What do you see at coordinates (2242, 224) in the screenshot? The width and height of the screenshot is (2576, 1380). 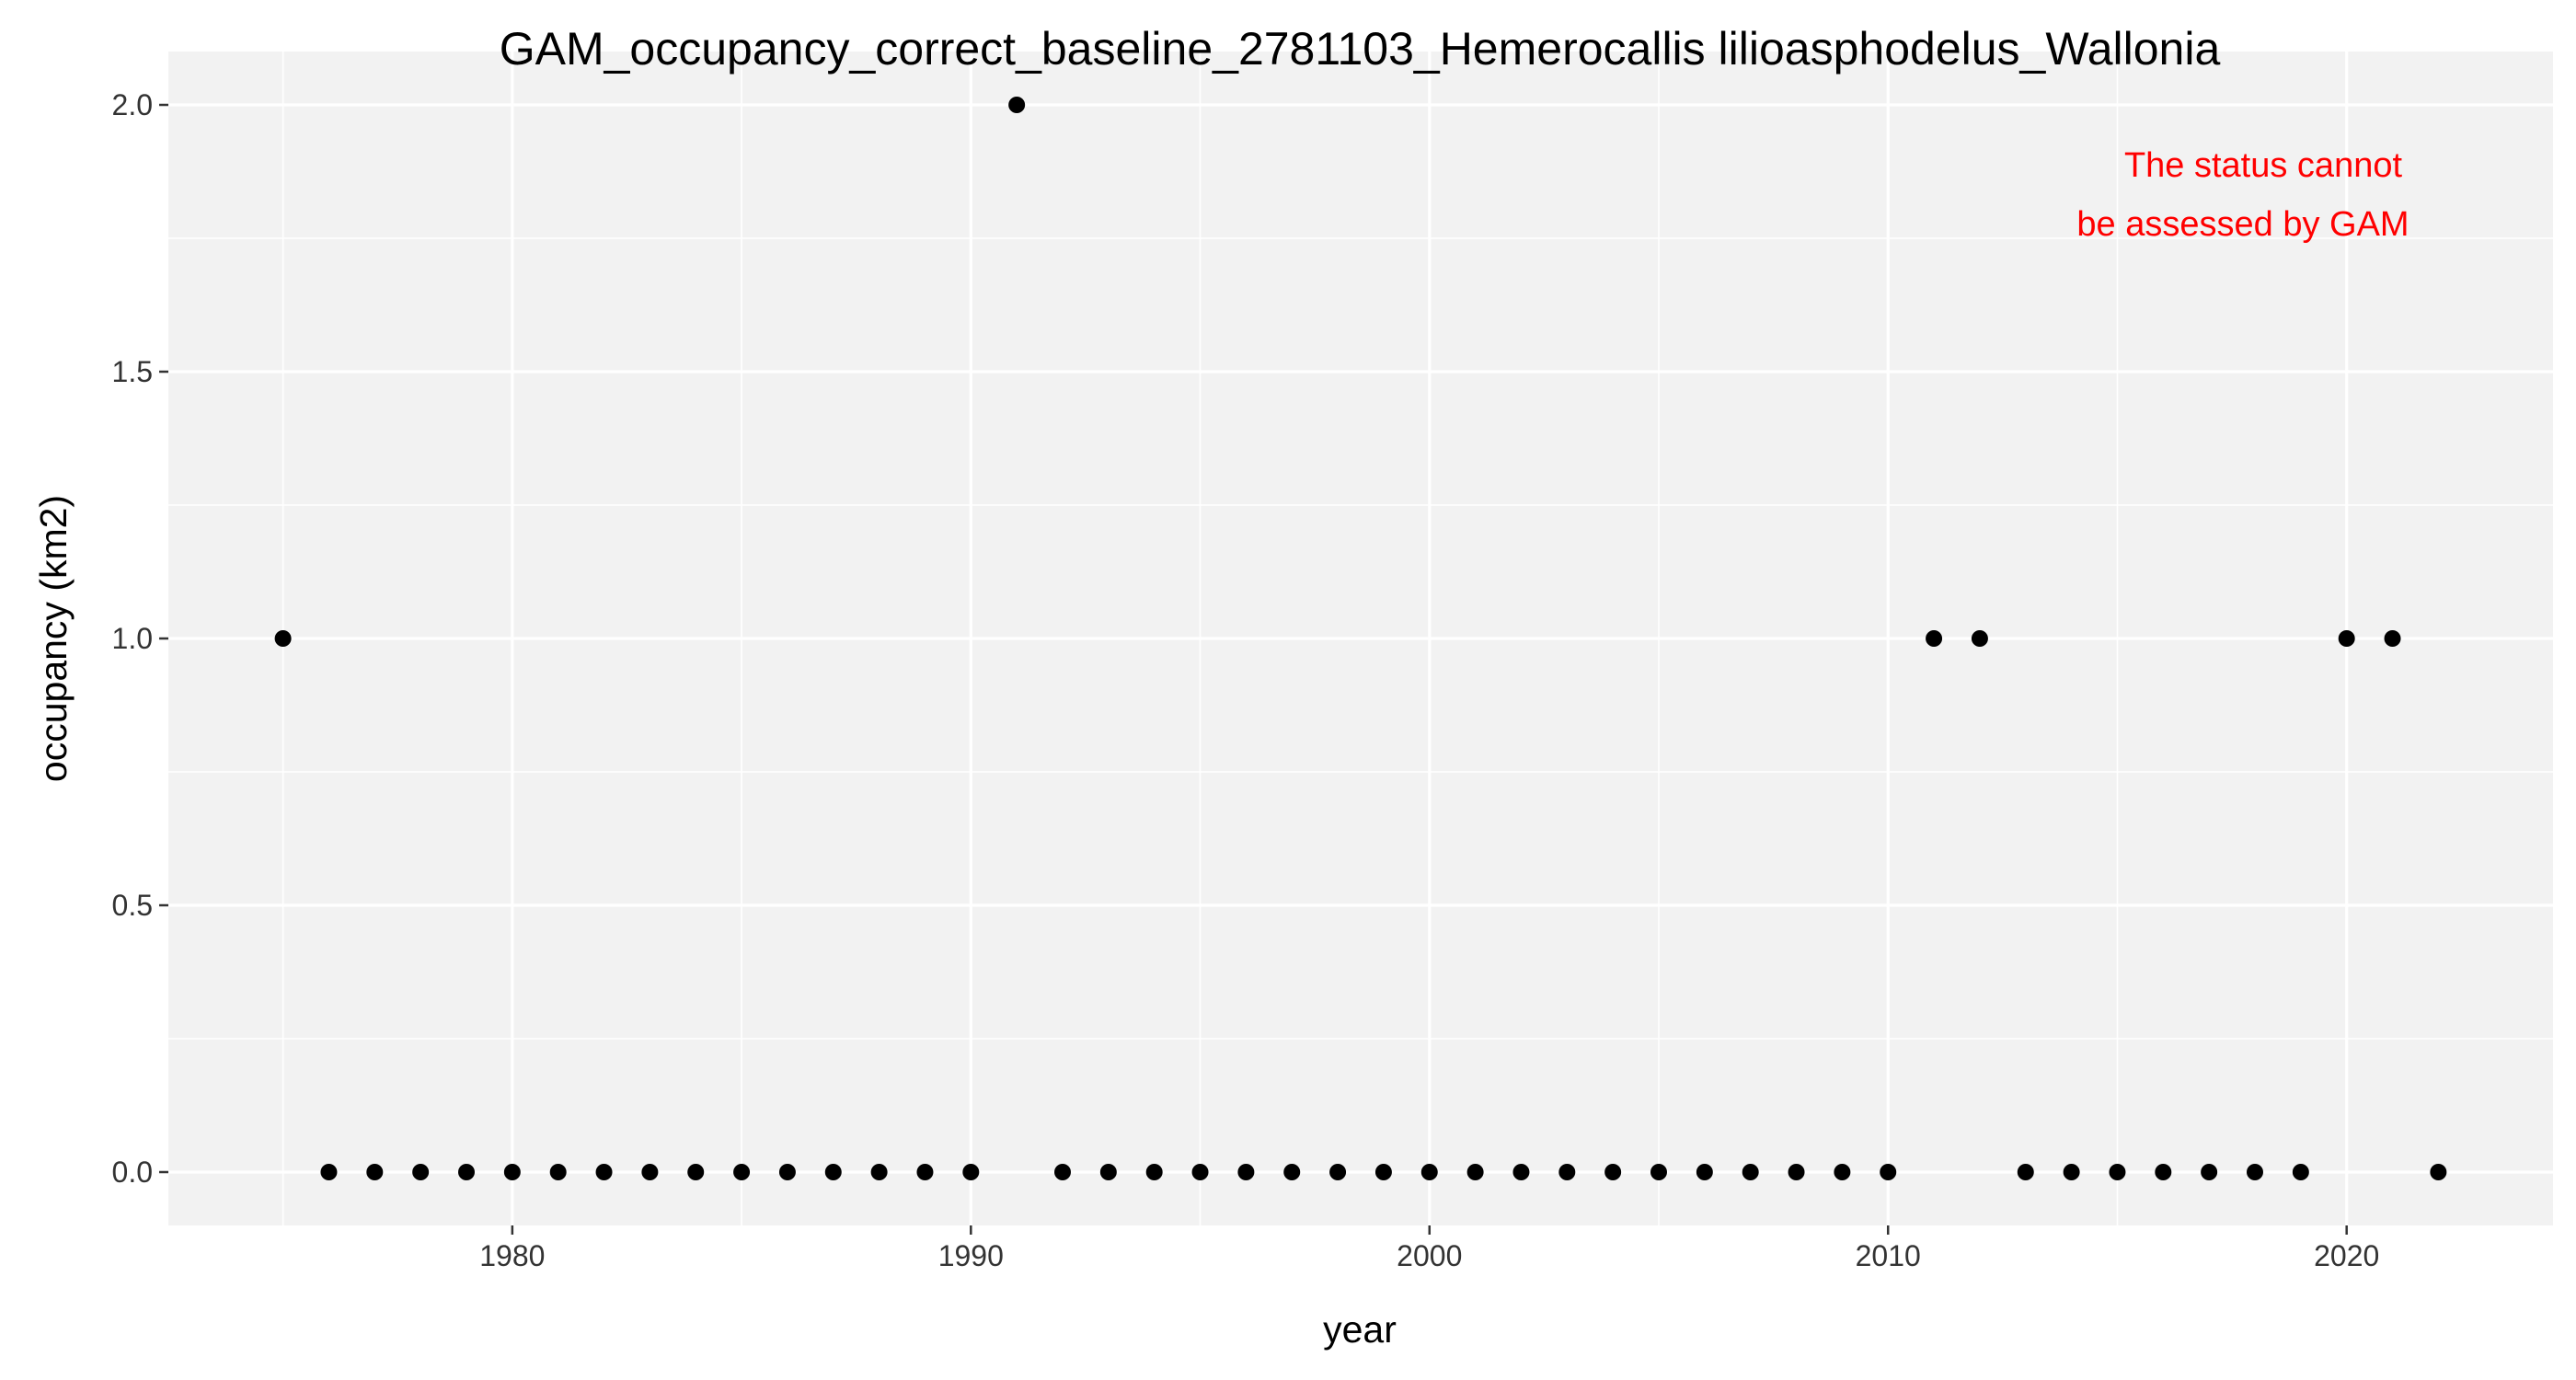 I see `annotation-line-2: be assessed by GAM` at bounding box center [2242, 224].